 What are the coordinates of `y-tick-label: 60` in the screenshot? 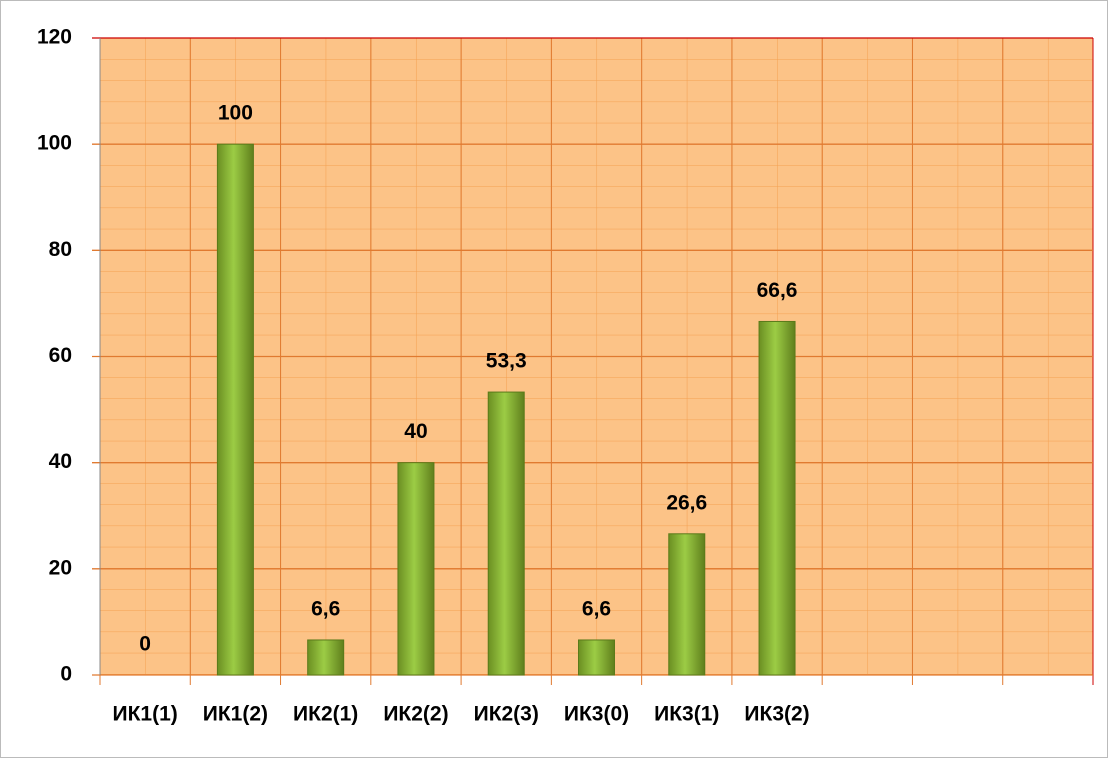 It's located at (60, 355).